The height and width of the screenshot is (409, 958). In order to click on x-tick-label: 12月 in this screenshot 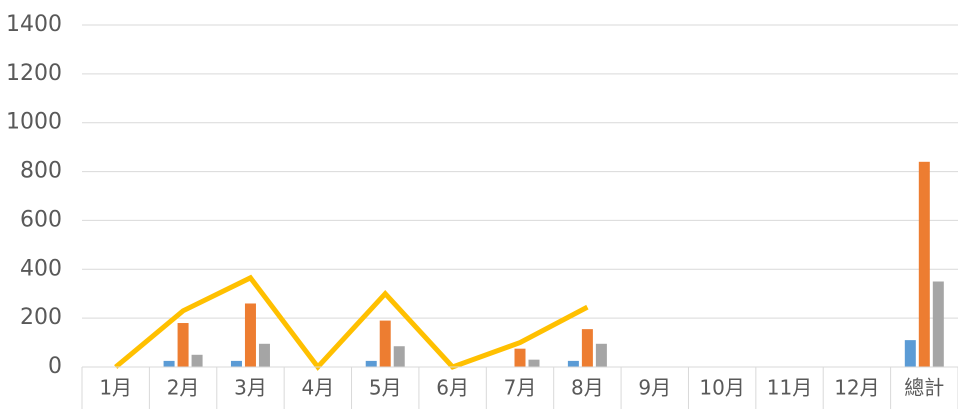, I will do `click(856, 388)`.